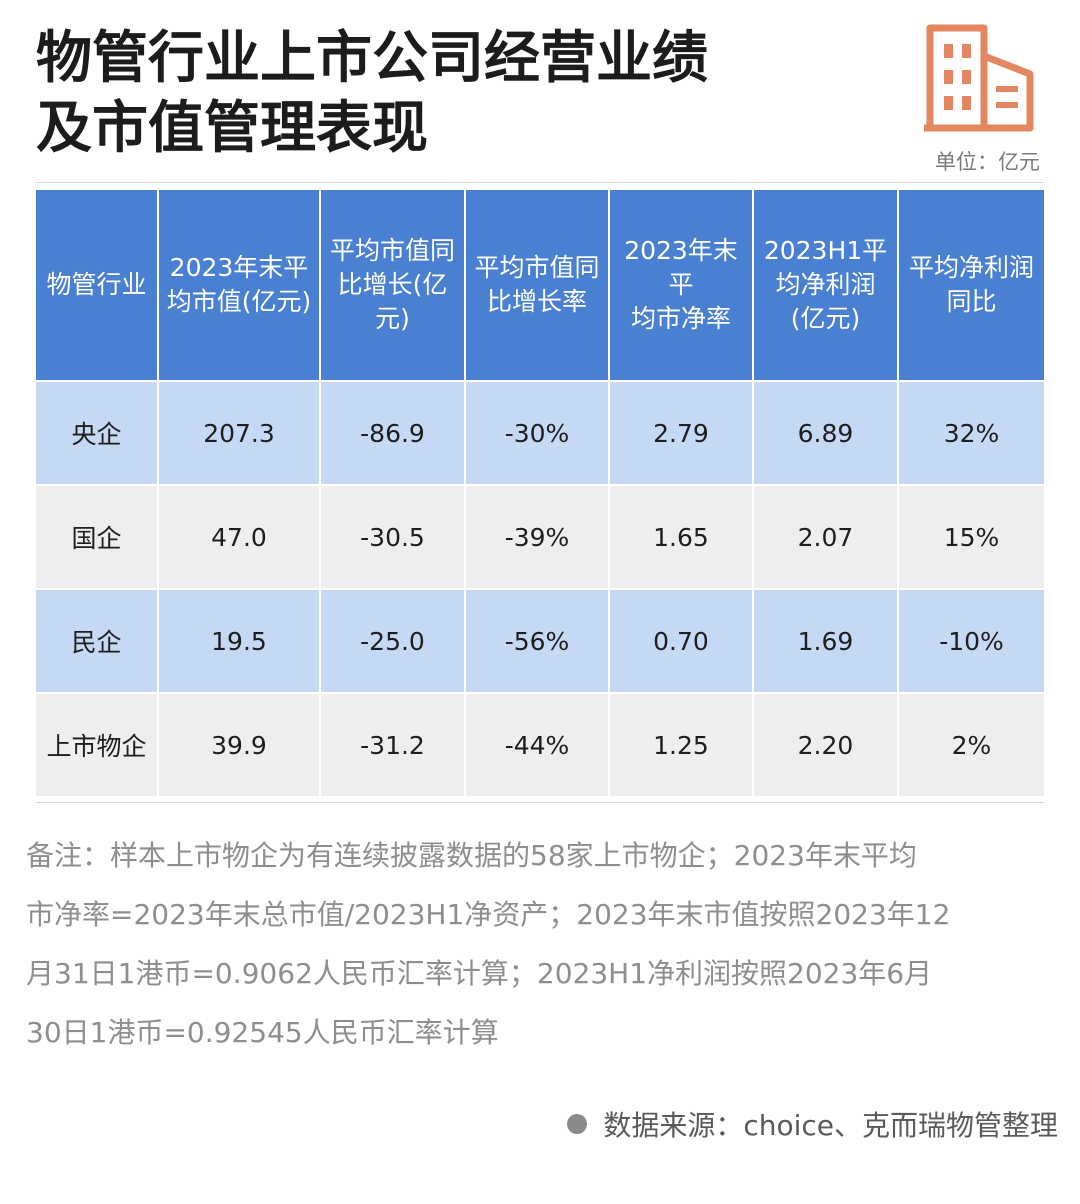 The height and width of the screenshot is (1204, 1080). Describe the element at coordinates (971, 538) in the screenshot. I see `table-cell: 15%` at that location.